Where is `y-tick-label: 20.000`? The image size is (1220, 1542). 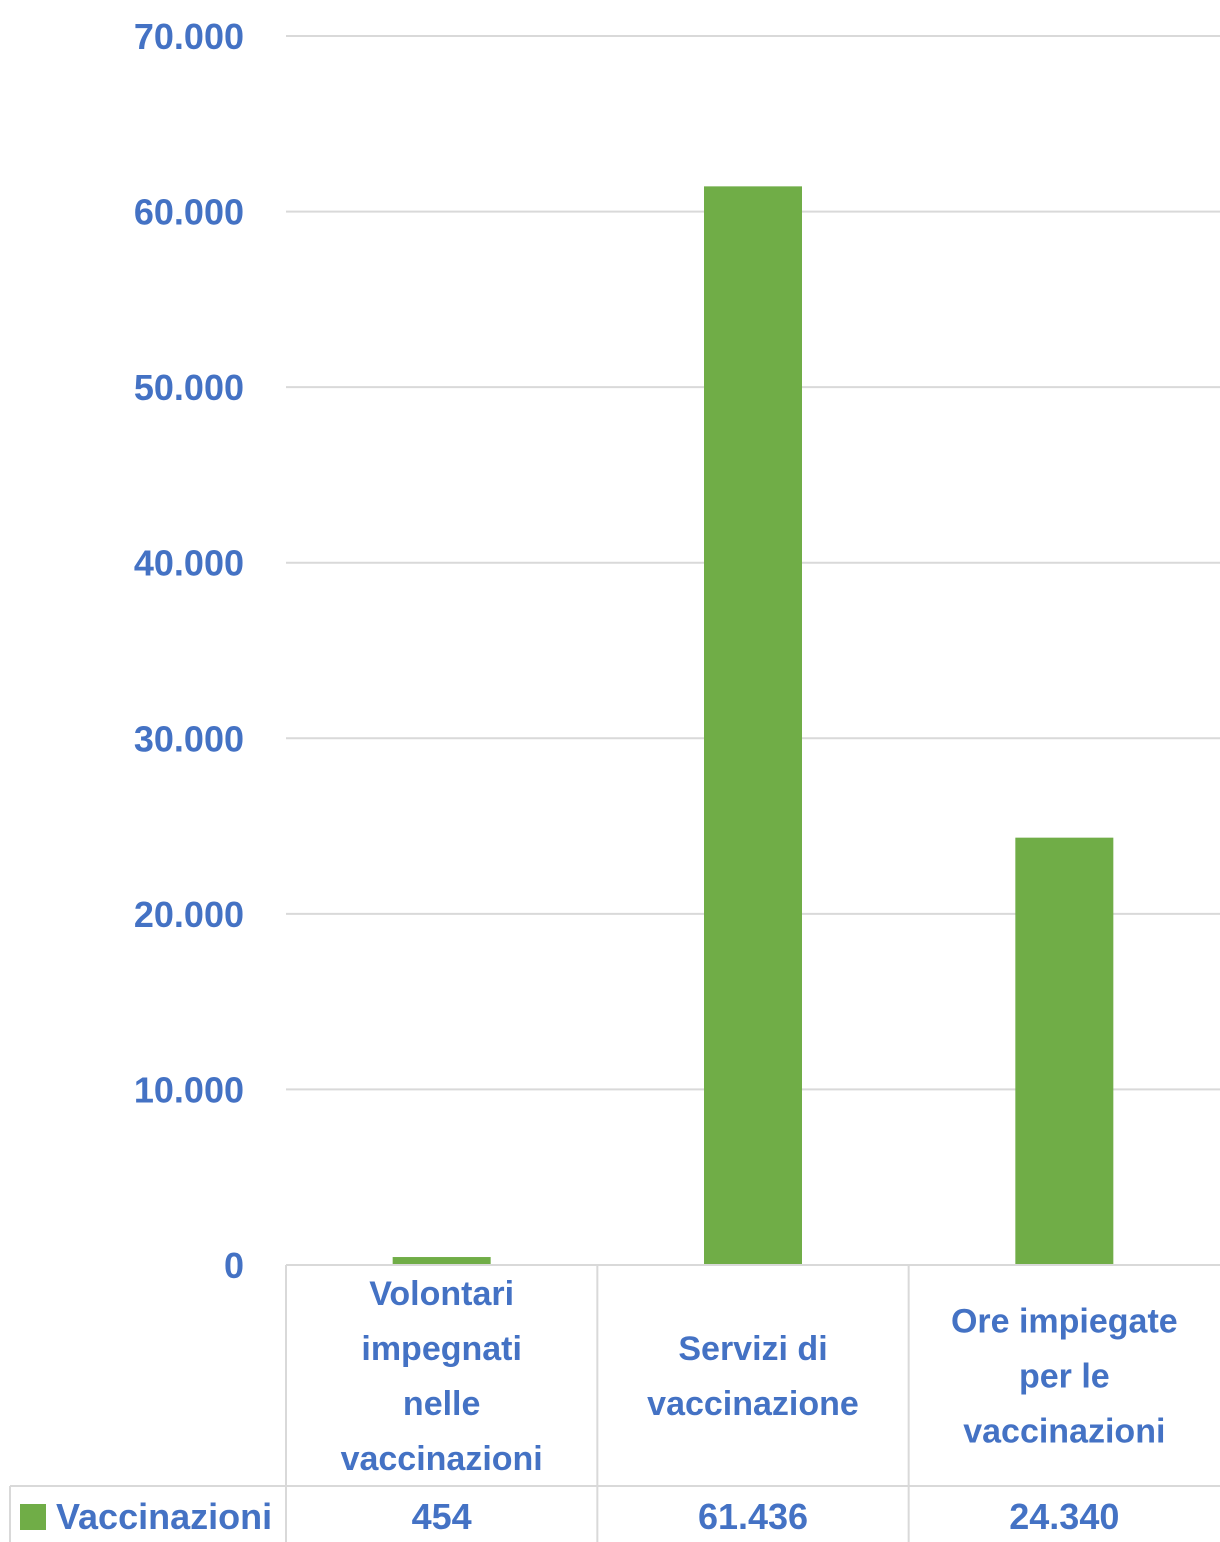 y-tick-label: 20.000 is located at coordinates (189, 914).